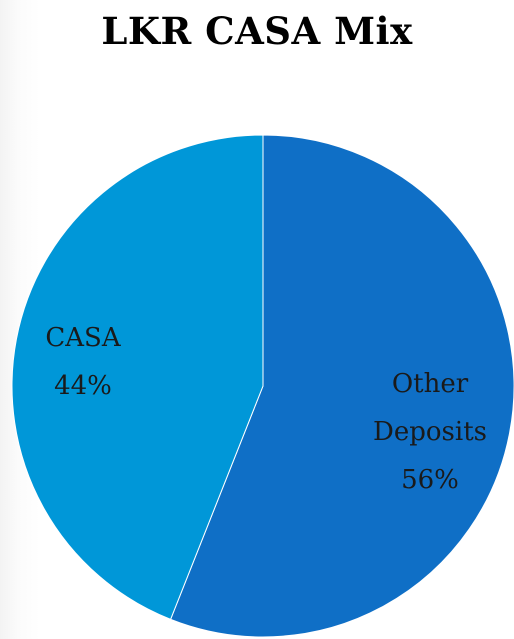  I want to click on pie-category-label: CASA, so click(83, 338).